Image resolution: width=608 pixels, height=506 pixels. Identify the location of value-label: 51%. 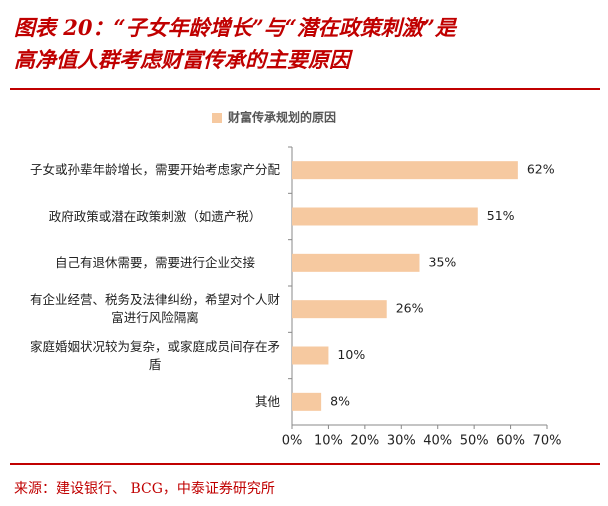
(501, 215).